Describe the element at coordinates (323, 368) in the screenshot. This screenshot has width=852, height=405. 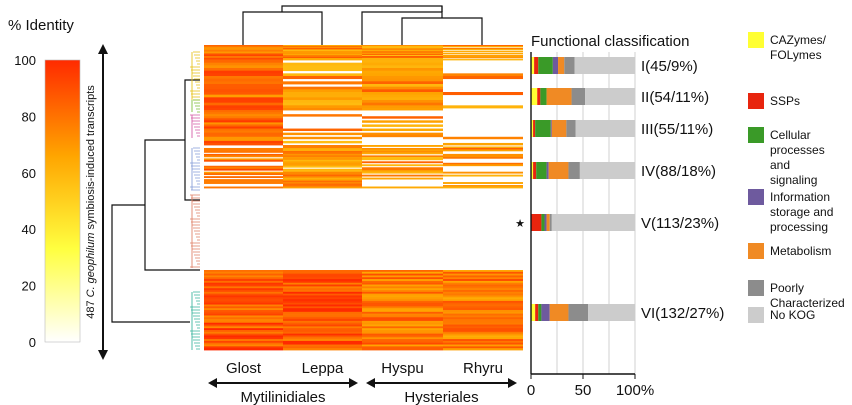
I see `heatmap-column-label: Leppa` at that location.